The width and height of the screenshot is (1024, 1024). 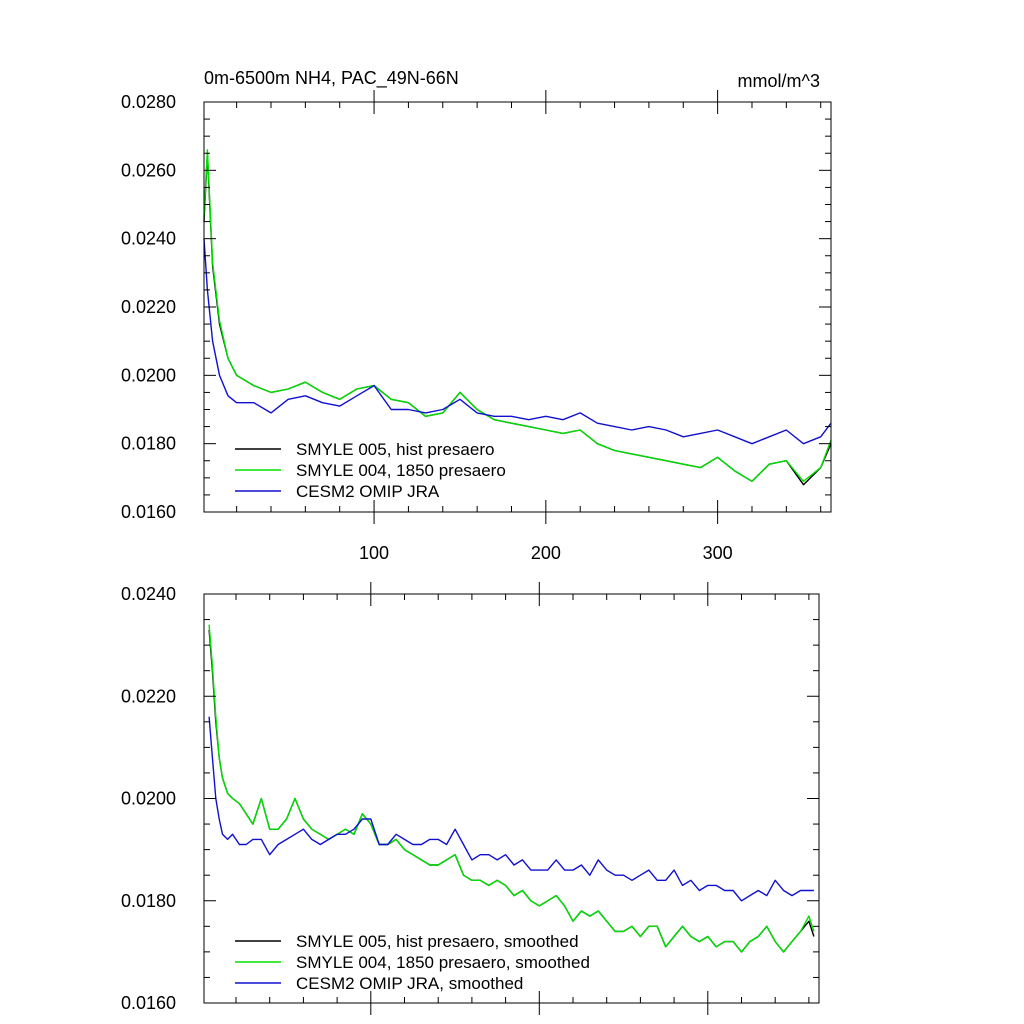 I want to click on bottom-legend-label-1: SMYLE 005, hist presaero, smoothed, so click(x=437, y=941).